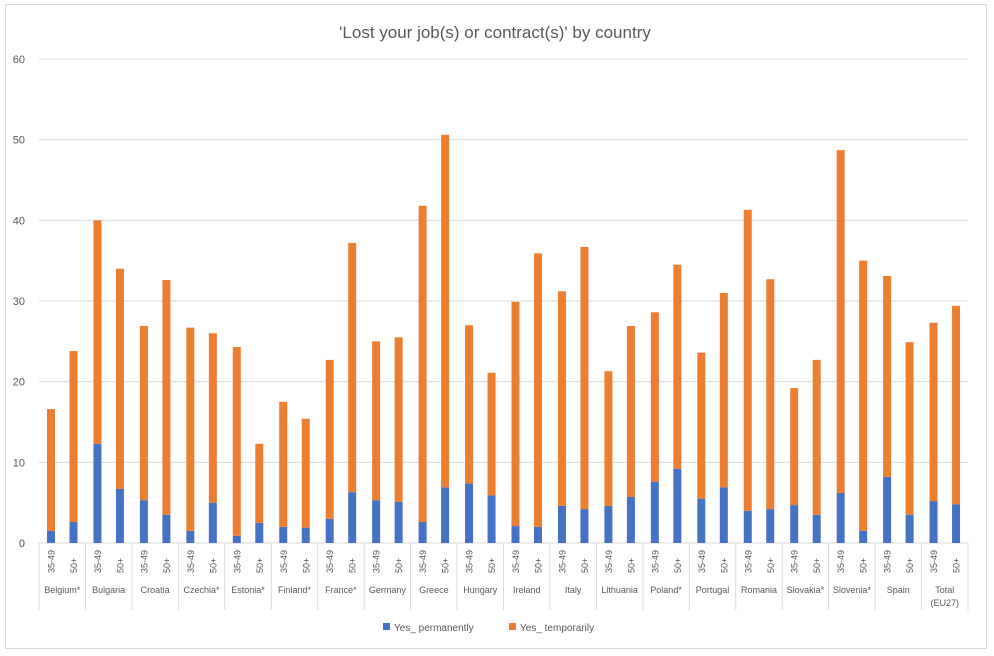  Describe the element at coordinates (434, 590) in the screenshot. I see `x-group-label: Greece` at that location.